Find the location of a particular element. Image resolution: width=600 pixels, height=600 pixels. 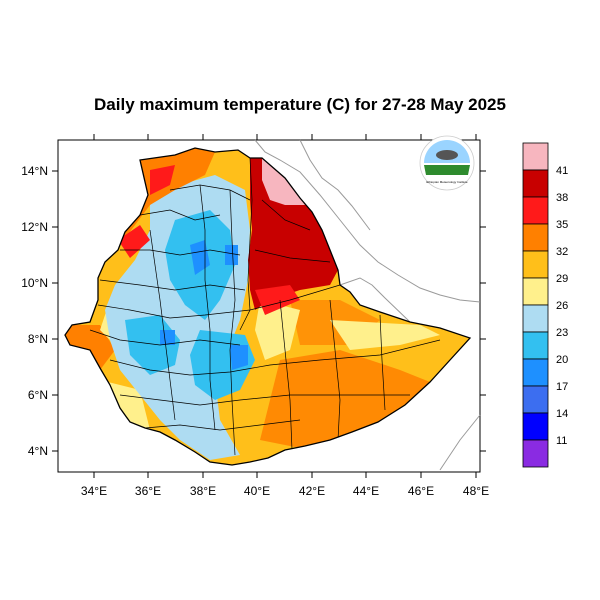

lon-tick-label: 42°E is located at coordinates (312, 491).